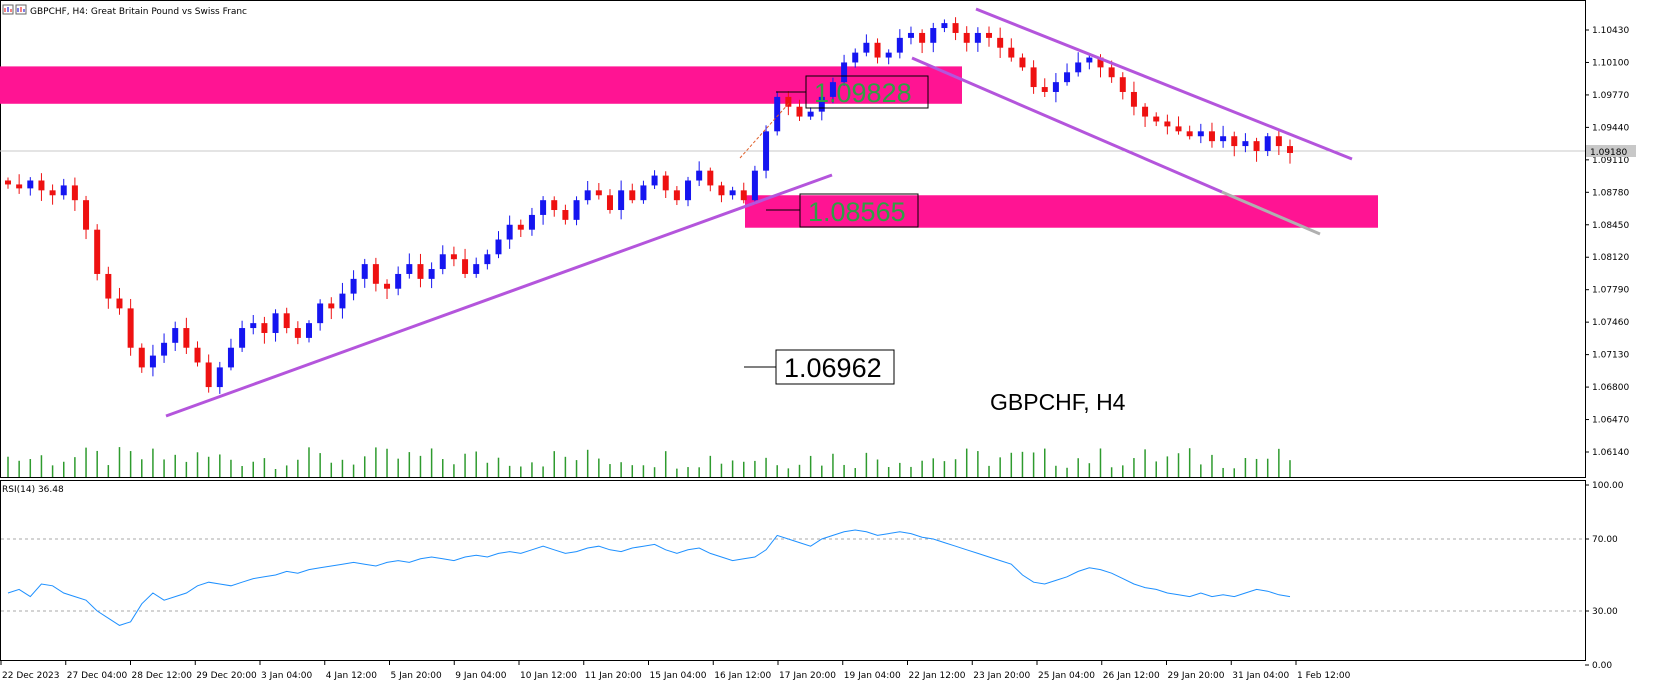  I want to click on x-tick-label: 19 Jan 04:00, so click(872, 676).